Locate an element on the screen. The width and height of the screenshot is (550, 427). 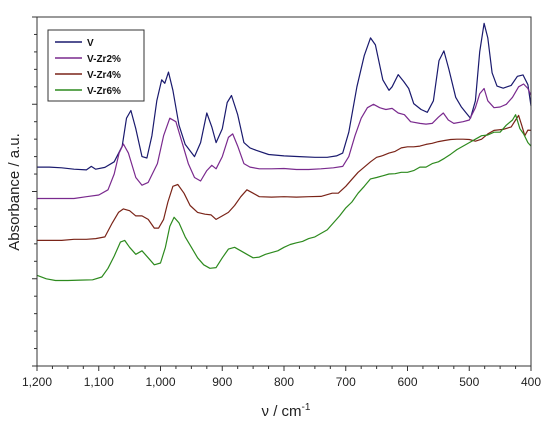
legend-entries: V V-Zr2% V-Zr4% V-Zr6% is located at coordinates (88, 67).